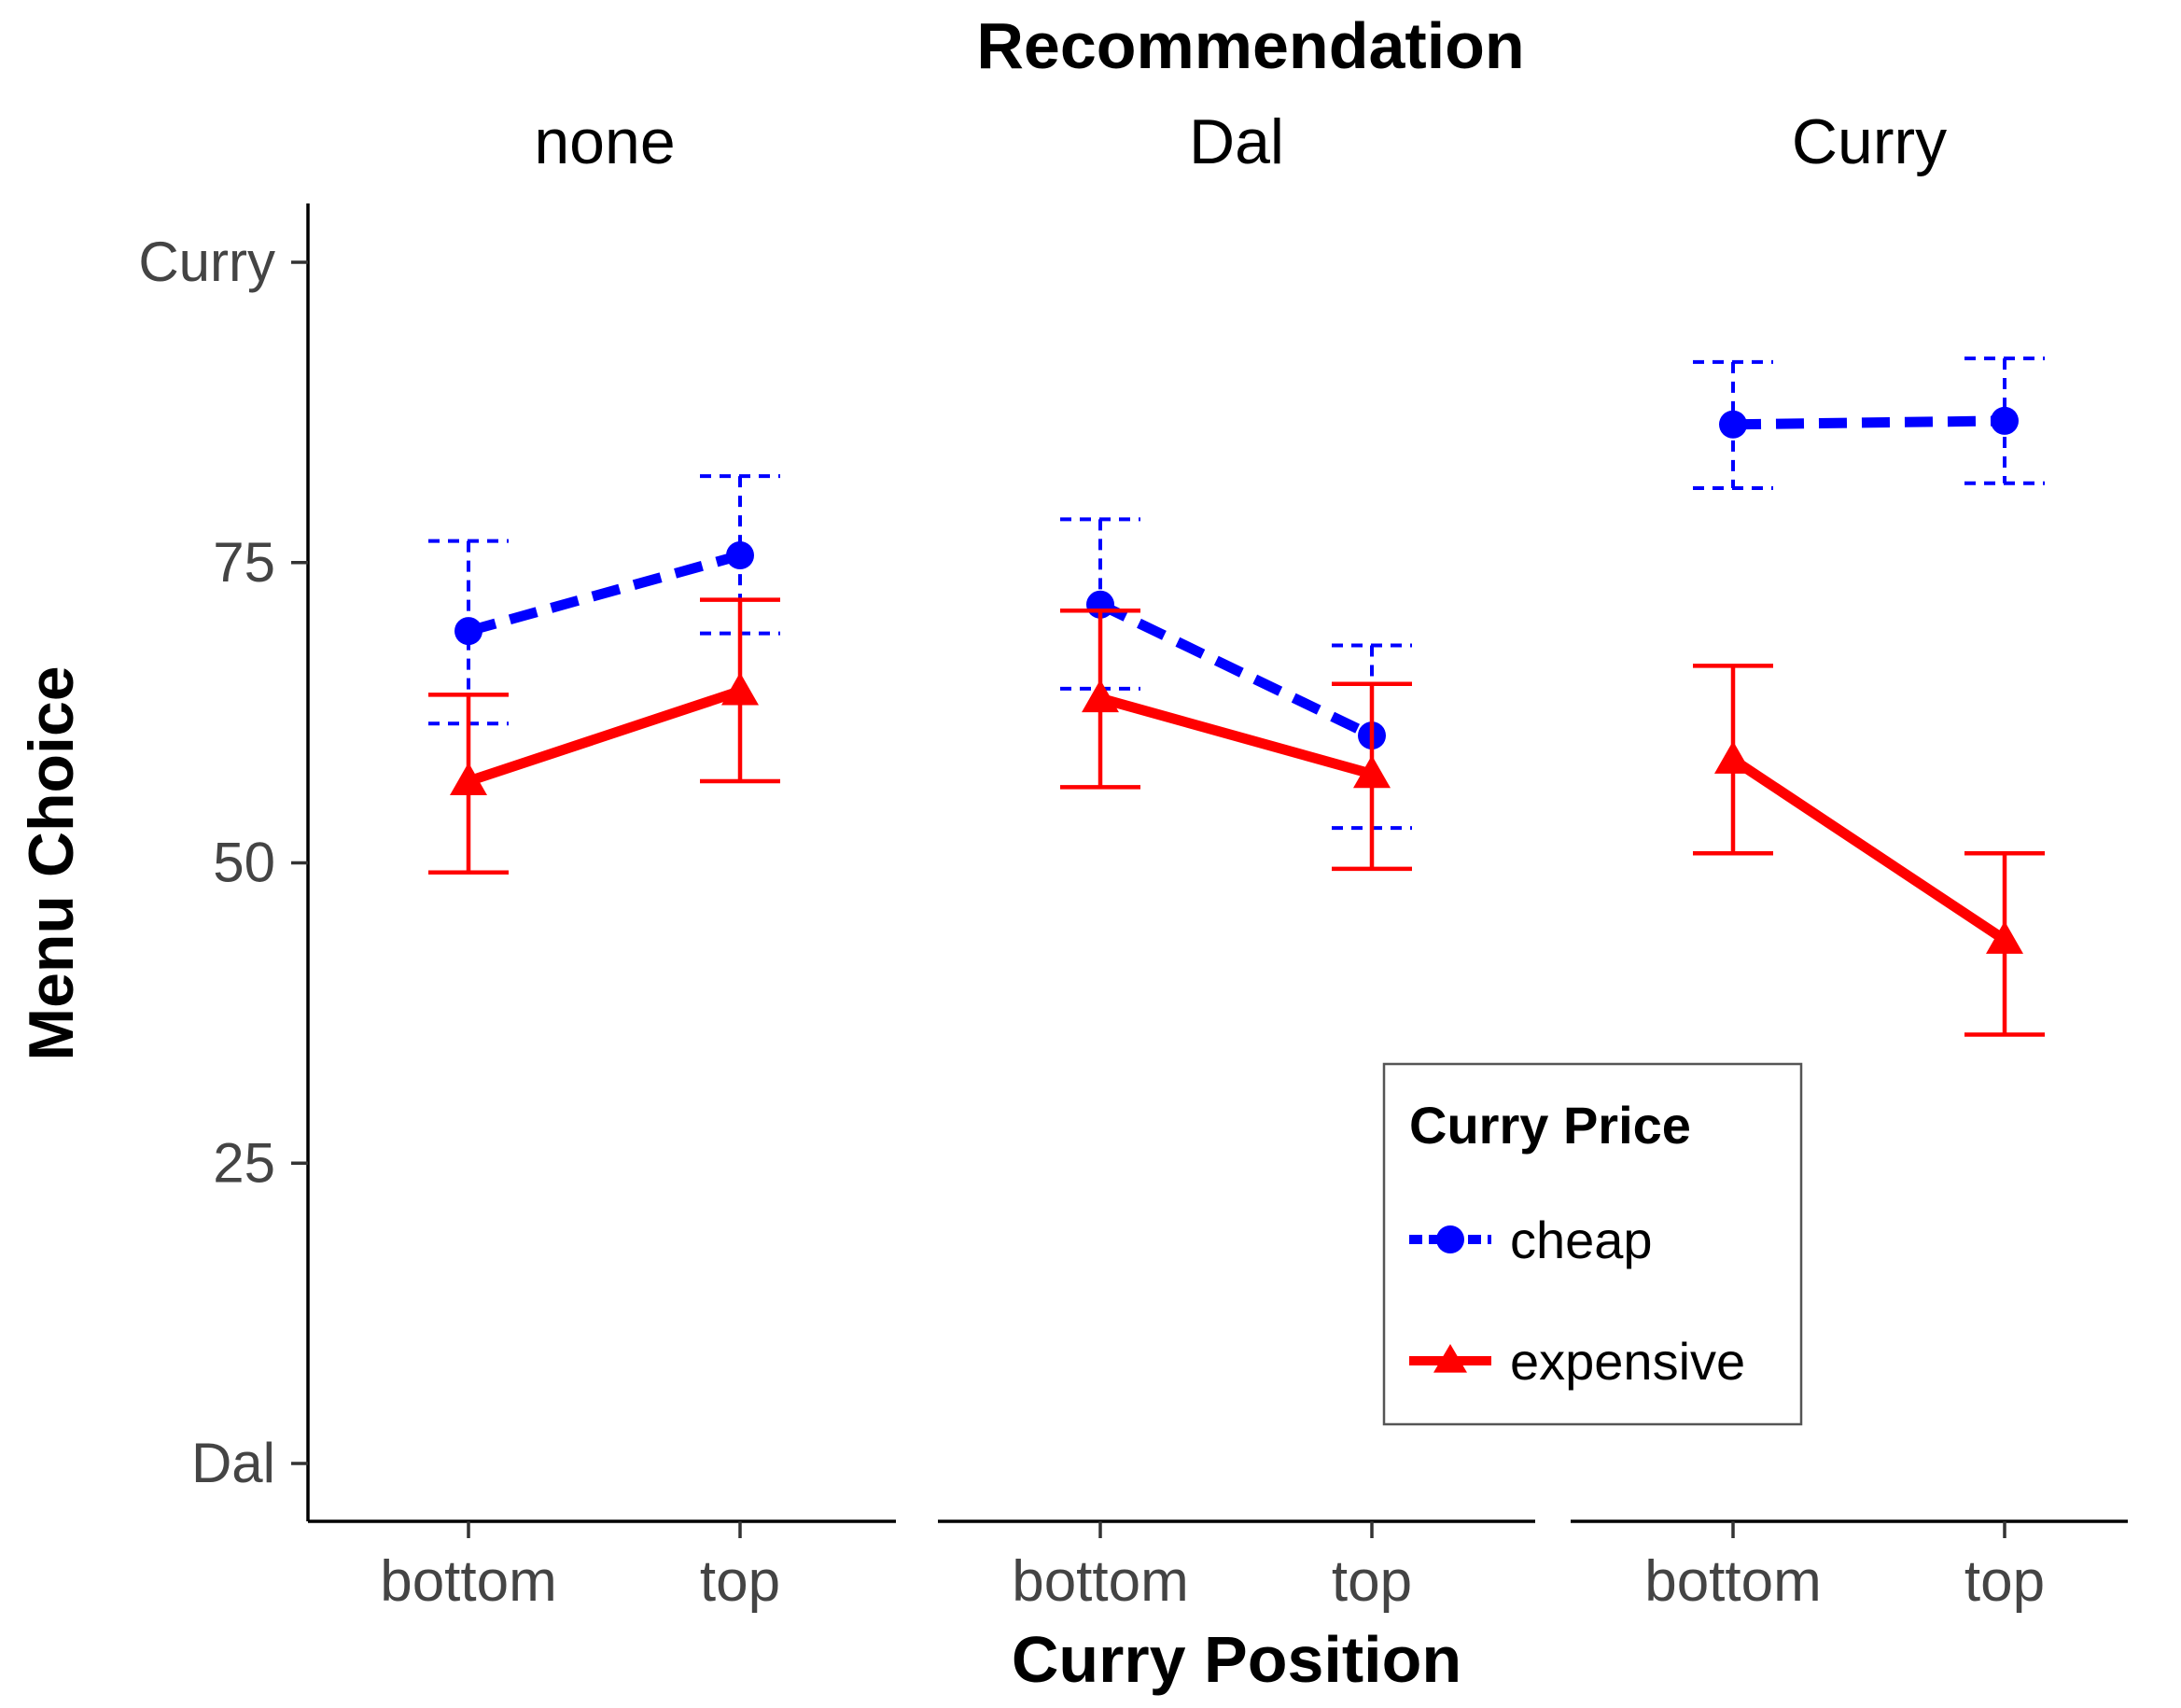  I want to click on chart-title: Recommendation, so click(1250, 45).